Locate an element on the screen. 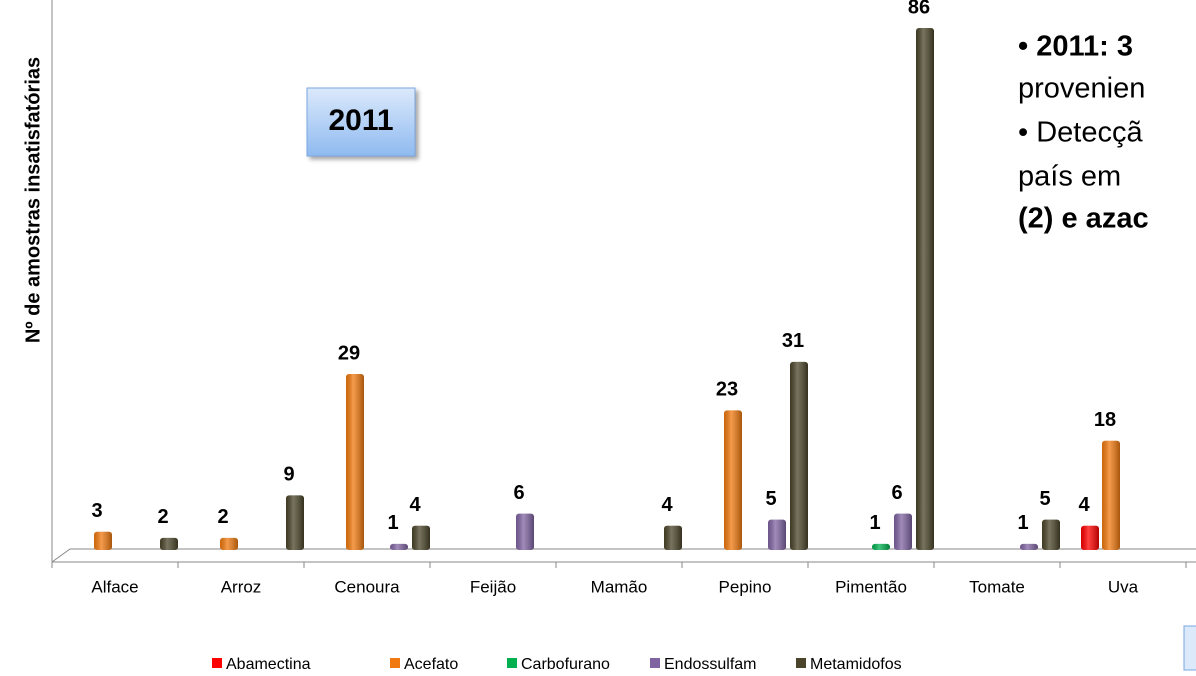 This screenshot has width=1196, height=676. data-label: 29 is located at coordinates (349, 353).